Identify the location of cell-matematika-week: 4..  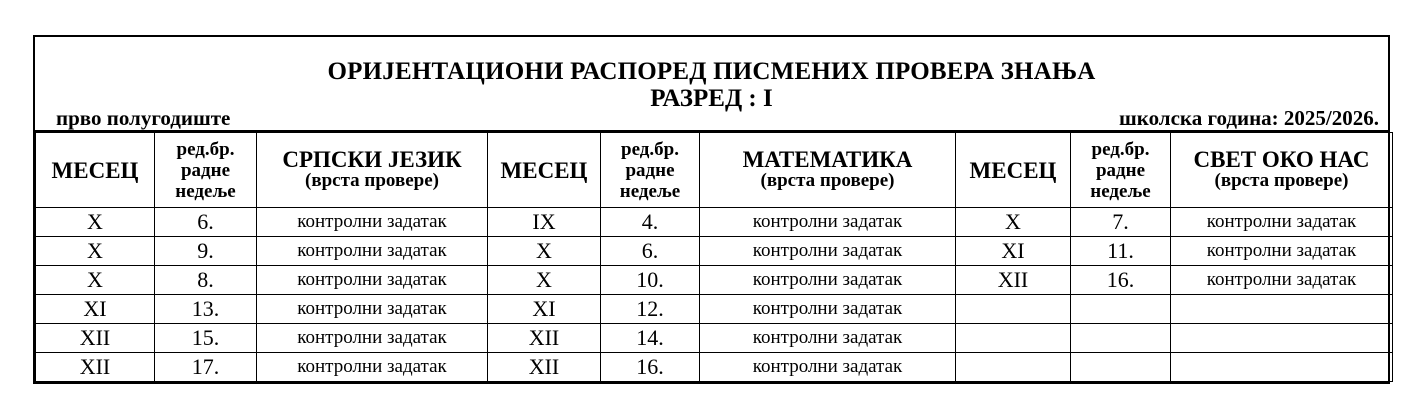
(650, 222).